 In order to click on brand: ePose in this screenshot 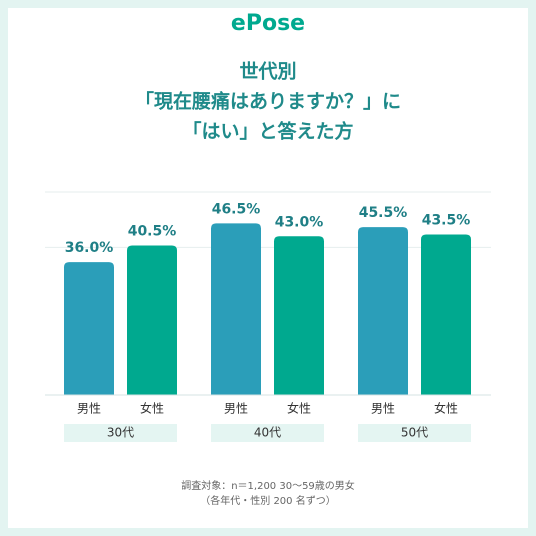, I will do `click(268, 23)`.